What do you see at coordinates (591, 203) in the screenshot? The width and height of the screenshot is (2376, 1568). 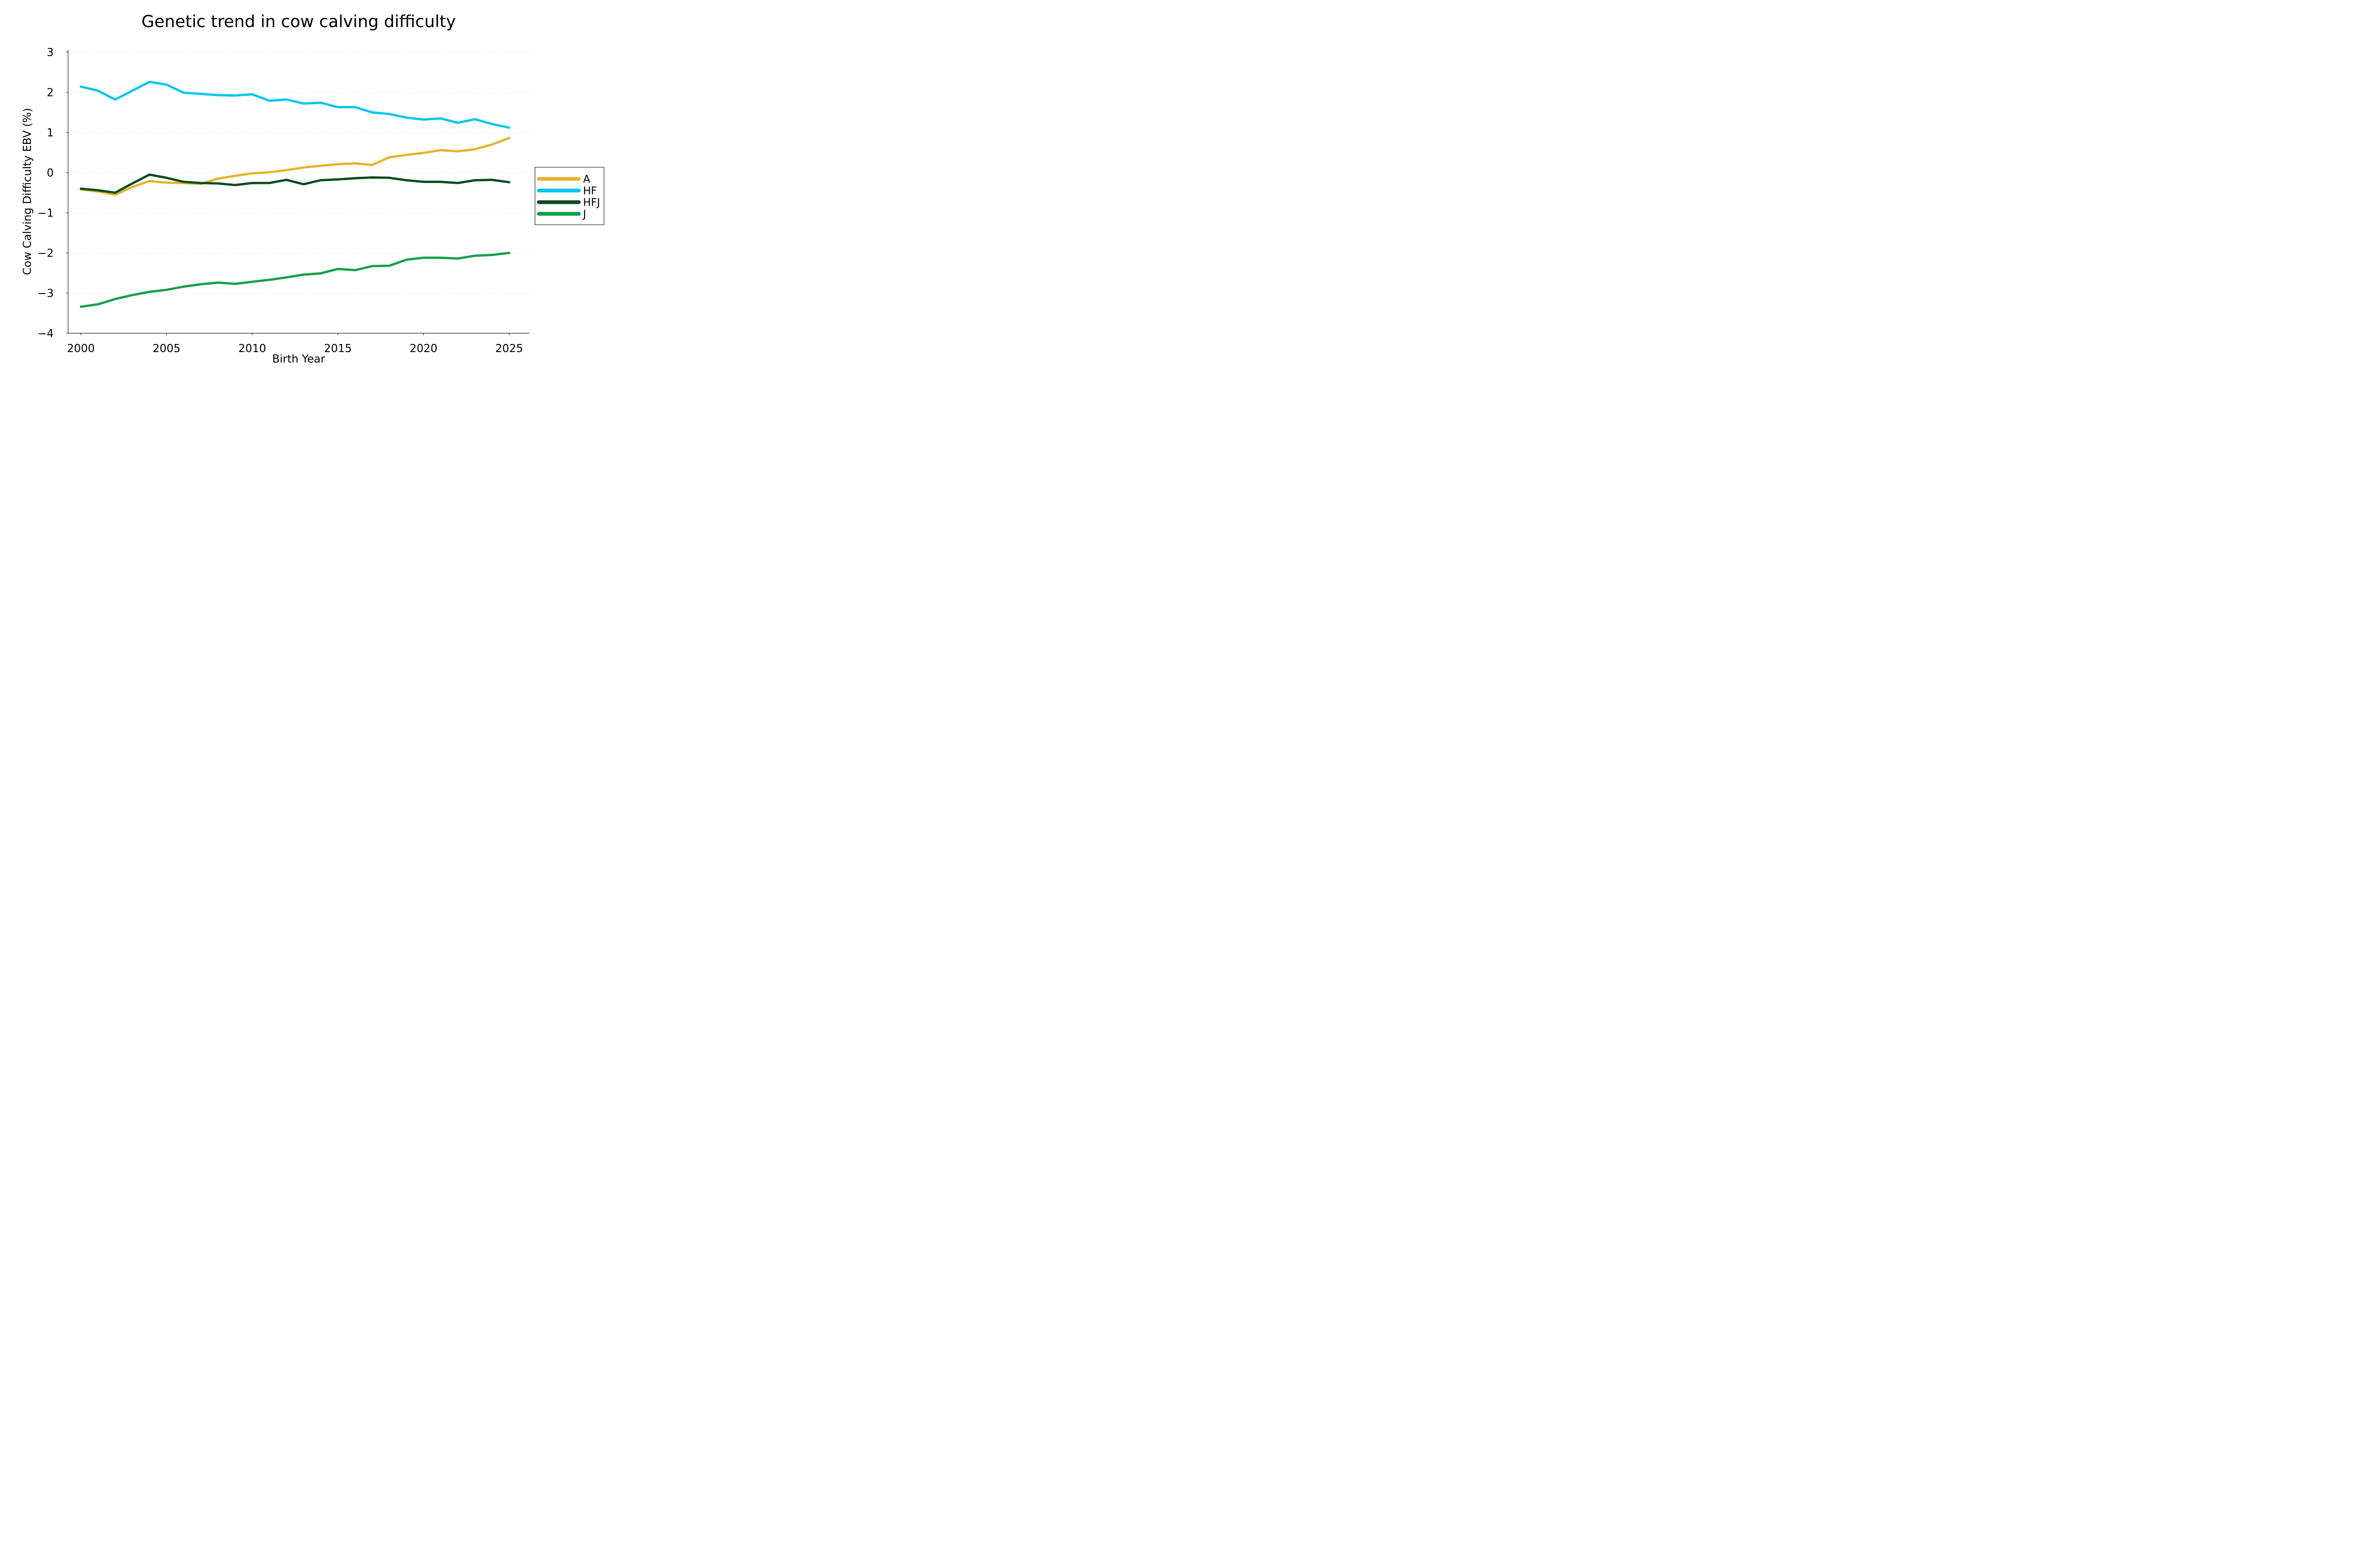 I see `legend-label-HFJ: HFJ` at bounding box center [591, 203].